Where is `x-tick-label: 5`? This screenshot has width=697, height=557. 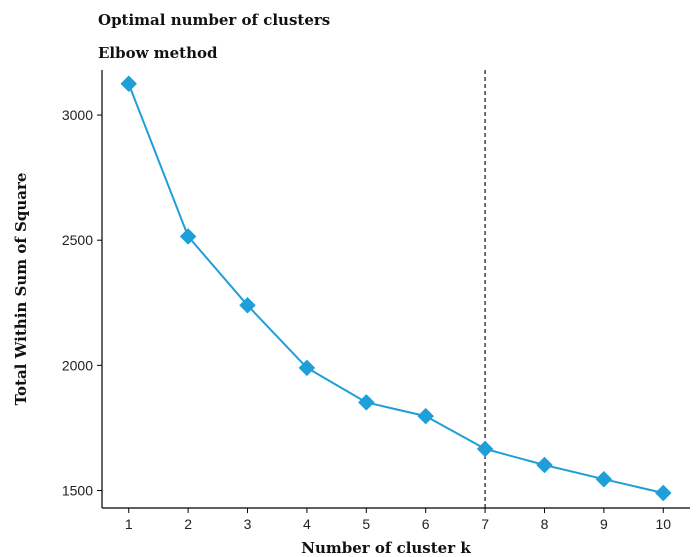 x-tick-label: 5 is located at coordinates (366, 524).